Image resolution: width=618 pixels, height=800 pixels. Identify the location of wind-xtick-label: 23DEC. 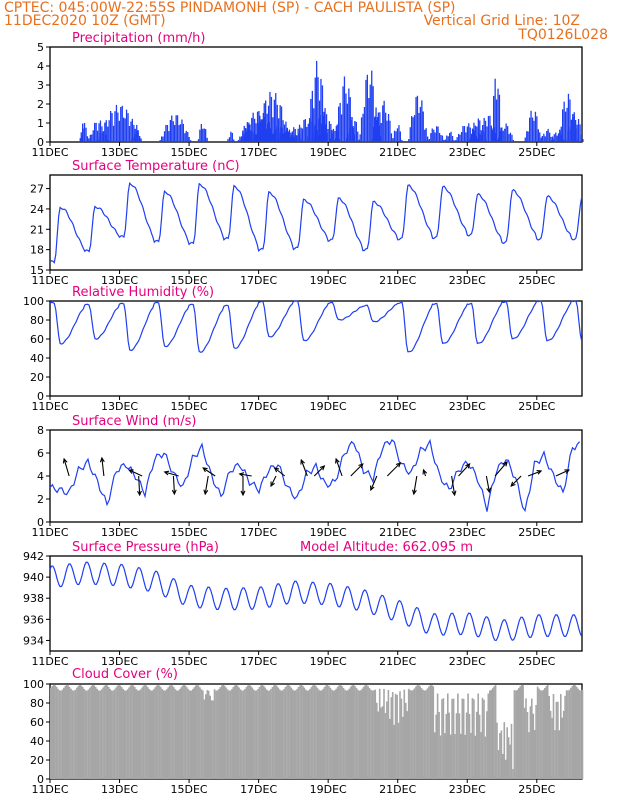
(467, 532).